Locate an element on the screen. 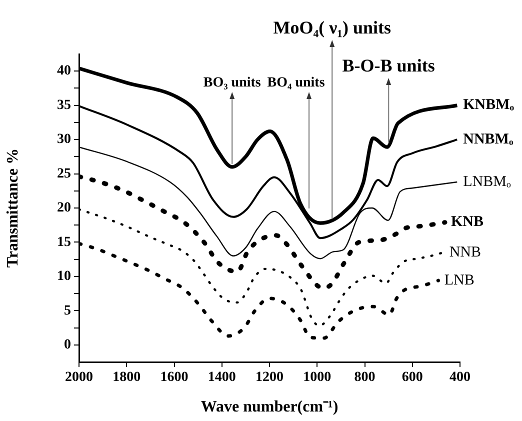 The image size is (522, 421). x-tick-label: 2000 is located at coordinates (79, 378).